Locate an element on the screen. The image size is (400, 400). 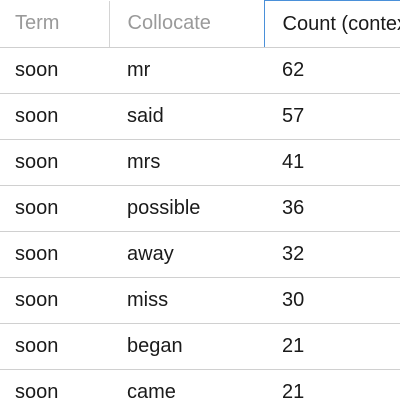
cell-count: 57 is located at coordinates (332, 116).